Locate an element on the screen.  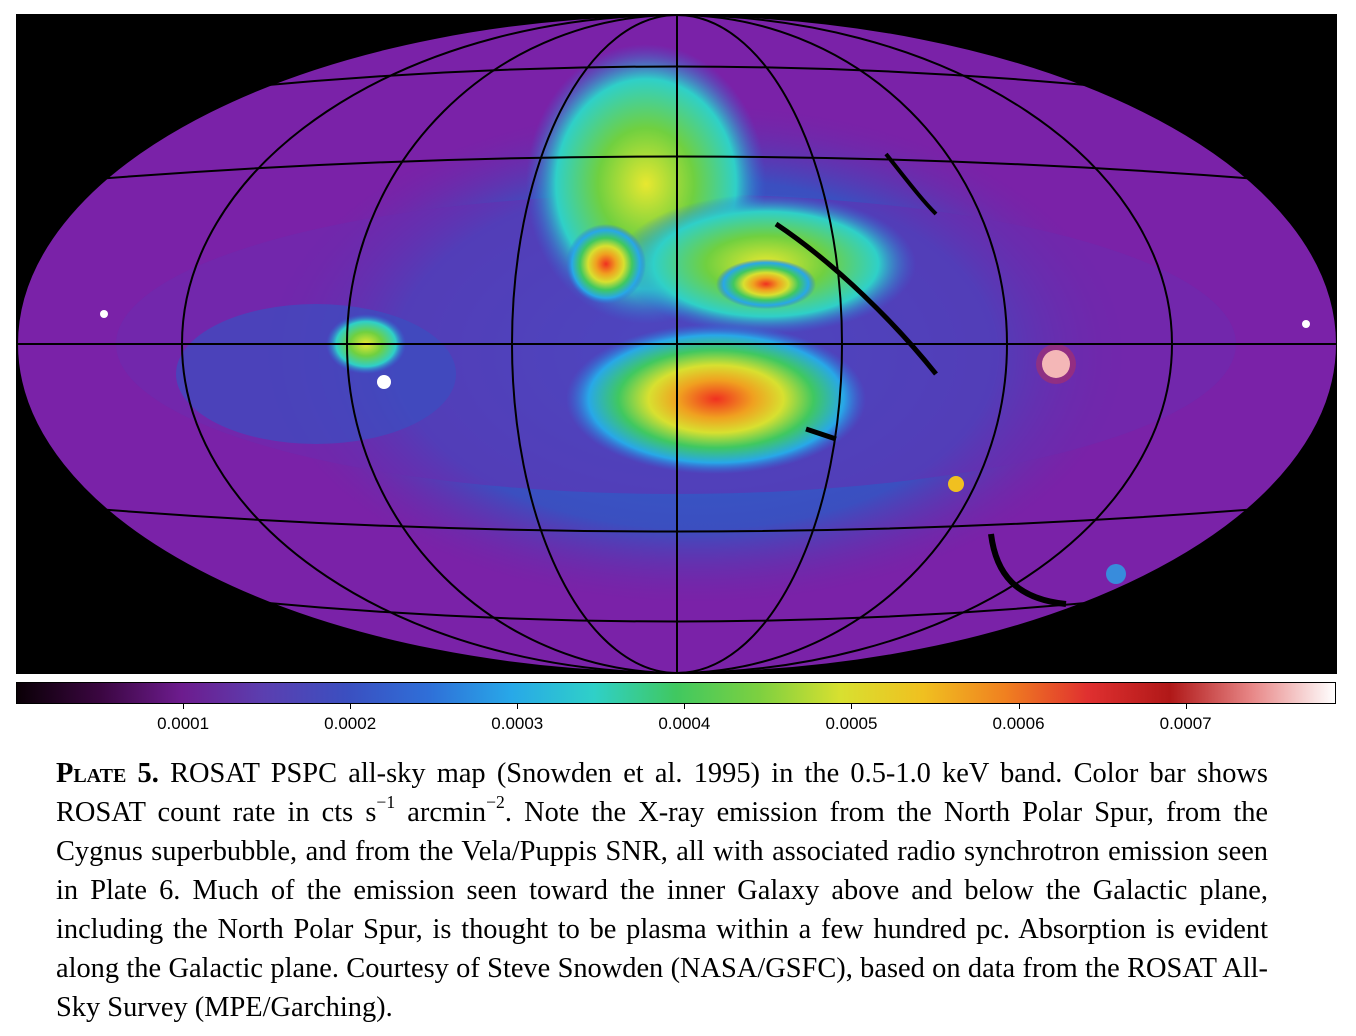
plate-label: Plate 5. is located at coordinates (107, 773).